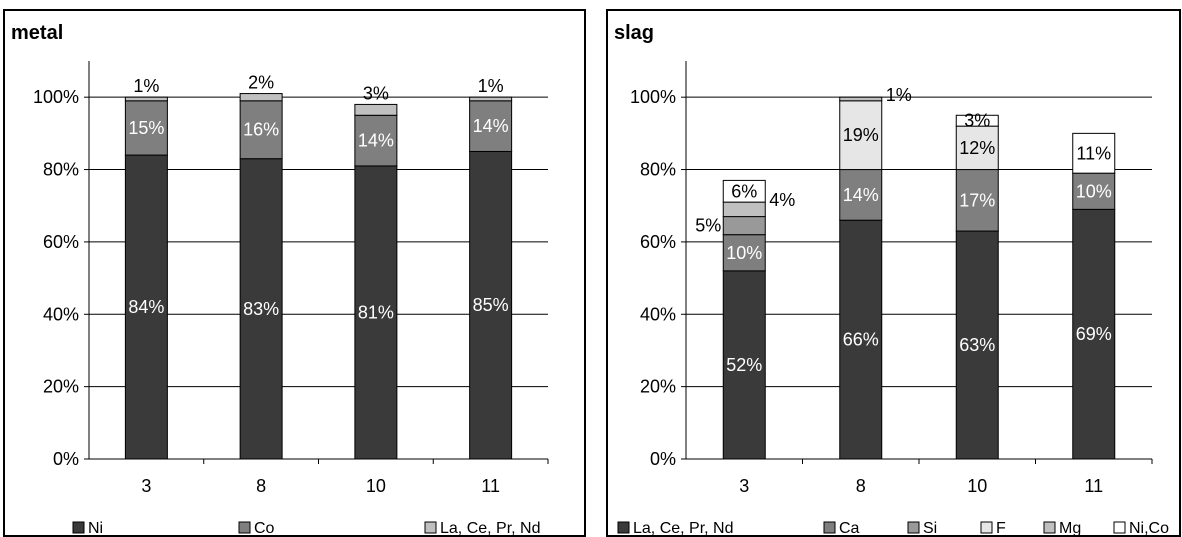 Image resolution: width=1182 pixels, height=537 pixels. Describe the element at coordinates (261, 486) in the screenshot. I see `metal-xtick-label: 8` at that location.